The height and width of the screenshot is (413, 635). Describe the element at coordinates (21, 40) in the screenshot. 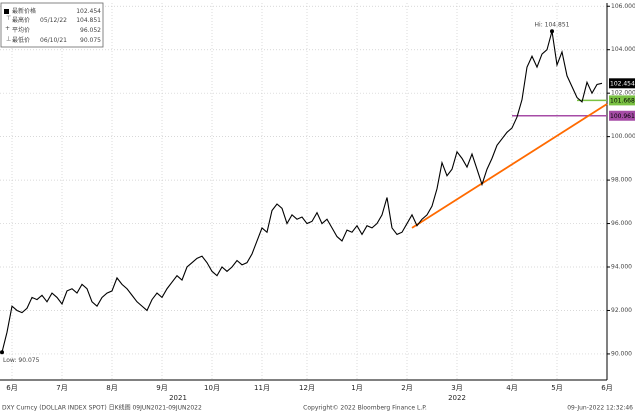

I see `legend-name: 最低价` at that location.